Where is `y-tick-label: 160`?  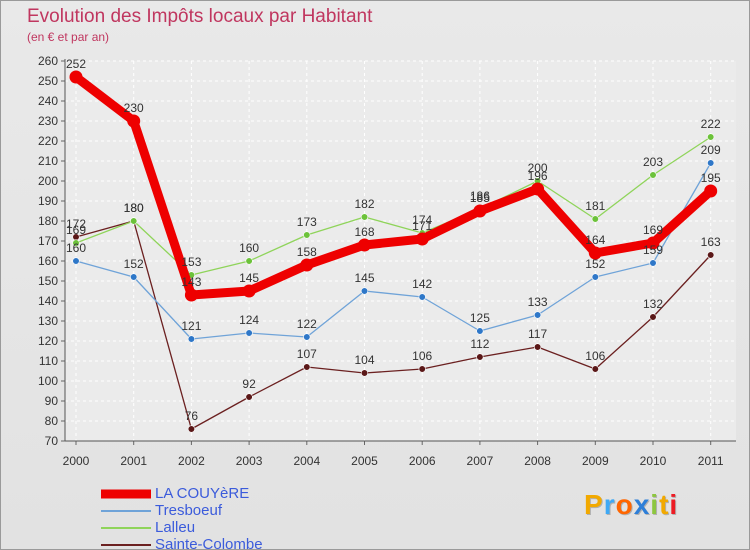
y-tick-label: 160 is located at coordinates (48, 261).